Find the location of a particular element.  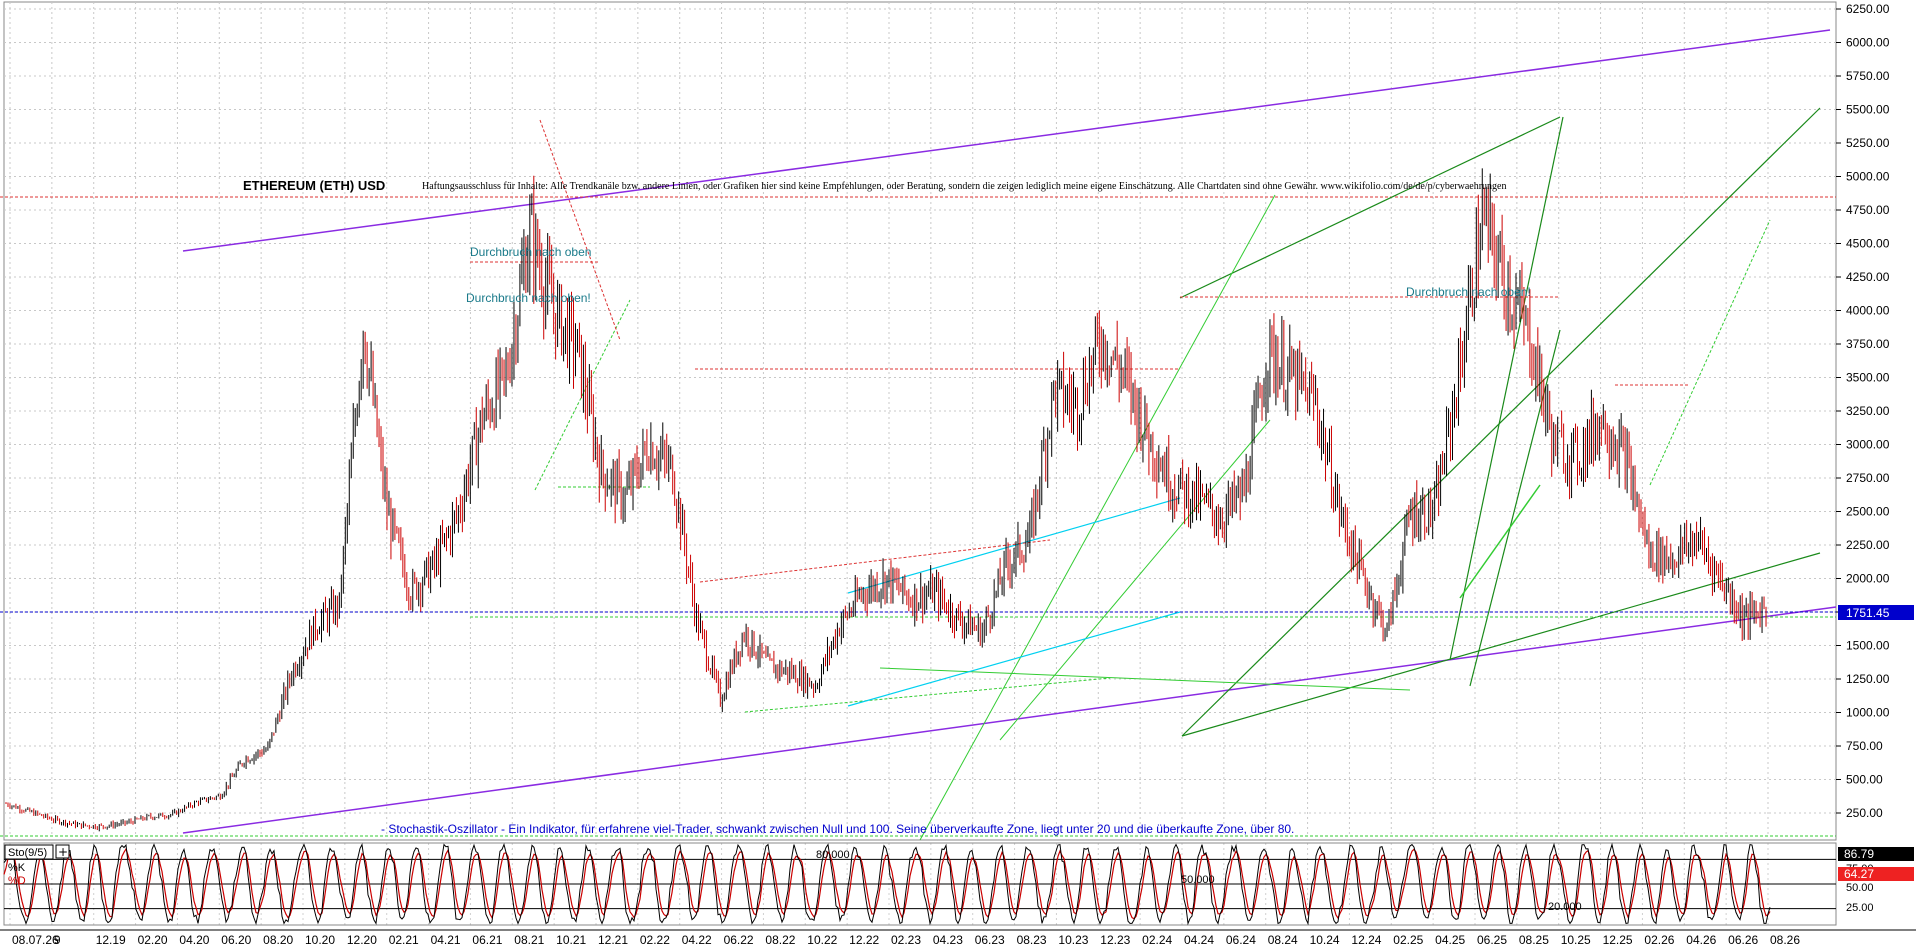

x-tick-label: 06.25 is located at coordinates (1492, 940).